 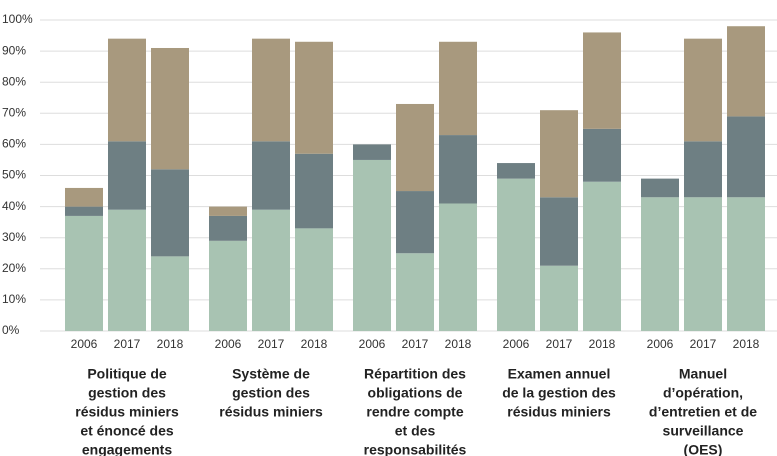 I want to click on group-label: surveillance, so click(x=703, y=431).